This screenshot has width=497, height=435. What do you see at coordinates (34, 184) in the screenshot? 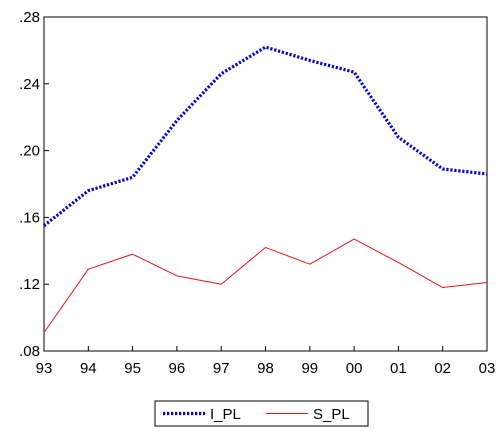
I see `y-axis: .08 .12 .16 .20 .24 .28` at bounding box center [34, 184].